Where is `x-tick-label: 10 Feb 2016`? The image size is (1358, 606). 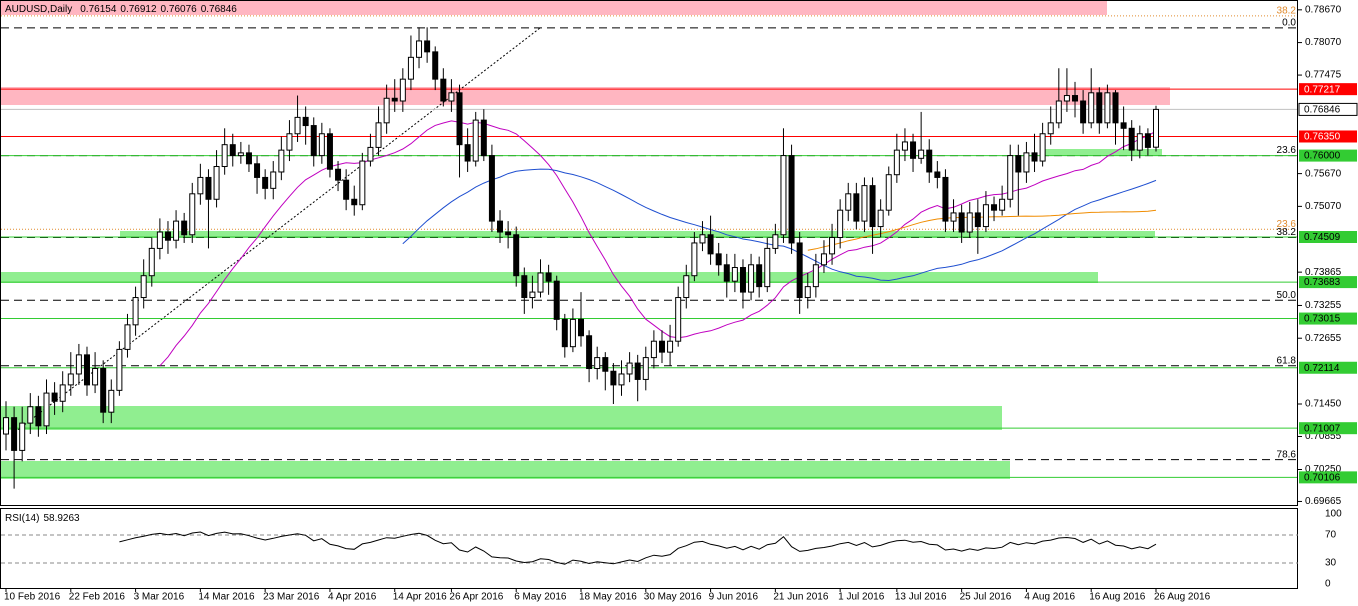
x-tick-label: 10 Feb 2016 is located at coordinates (32, 597).